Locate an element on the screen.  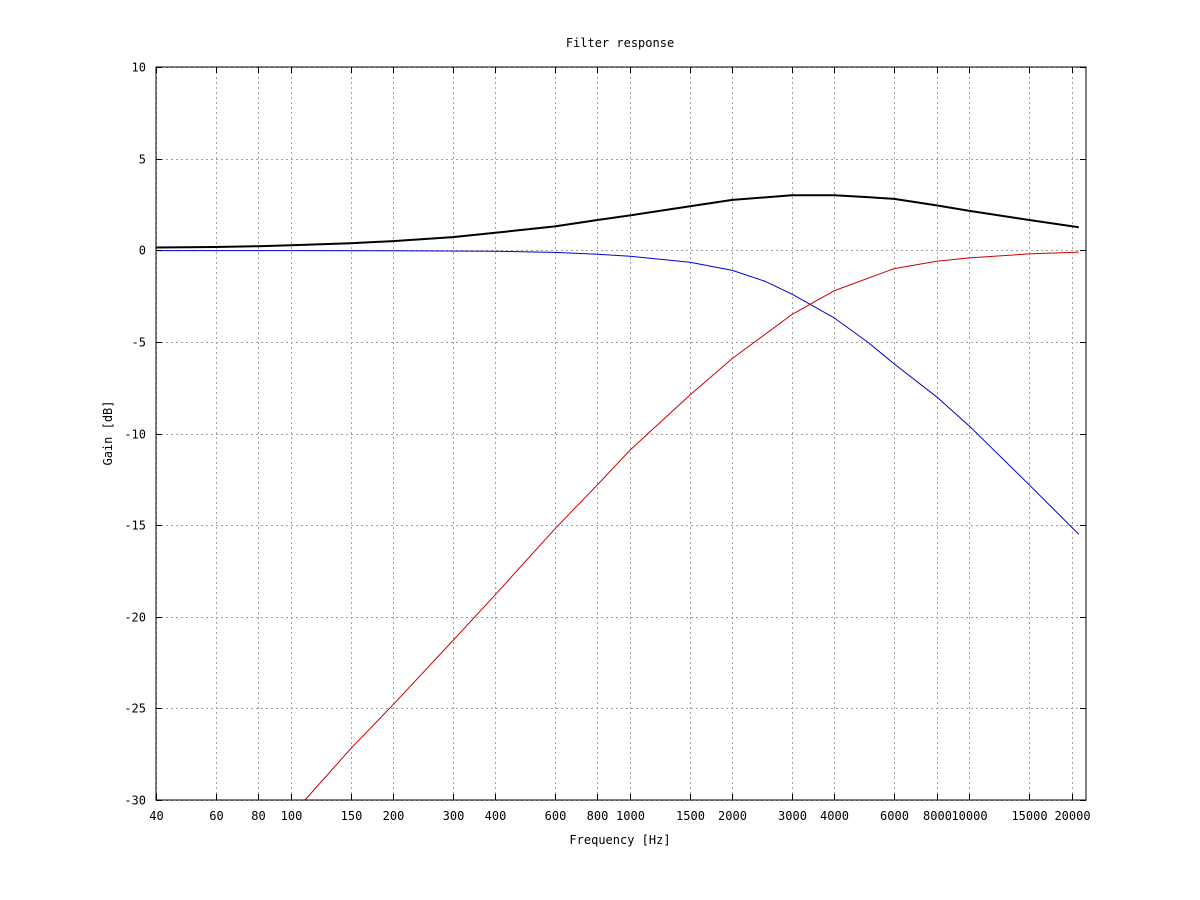
x-tick-label: 40 is located at coordinates (156, 816).